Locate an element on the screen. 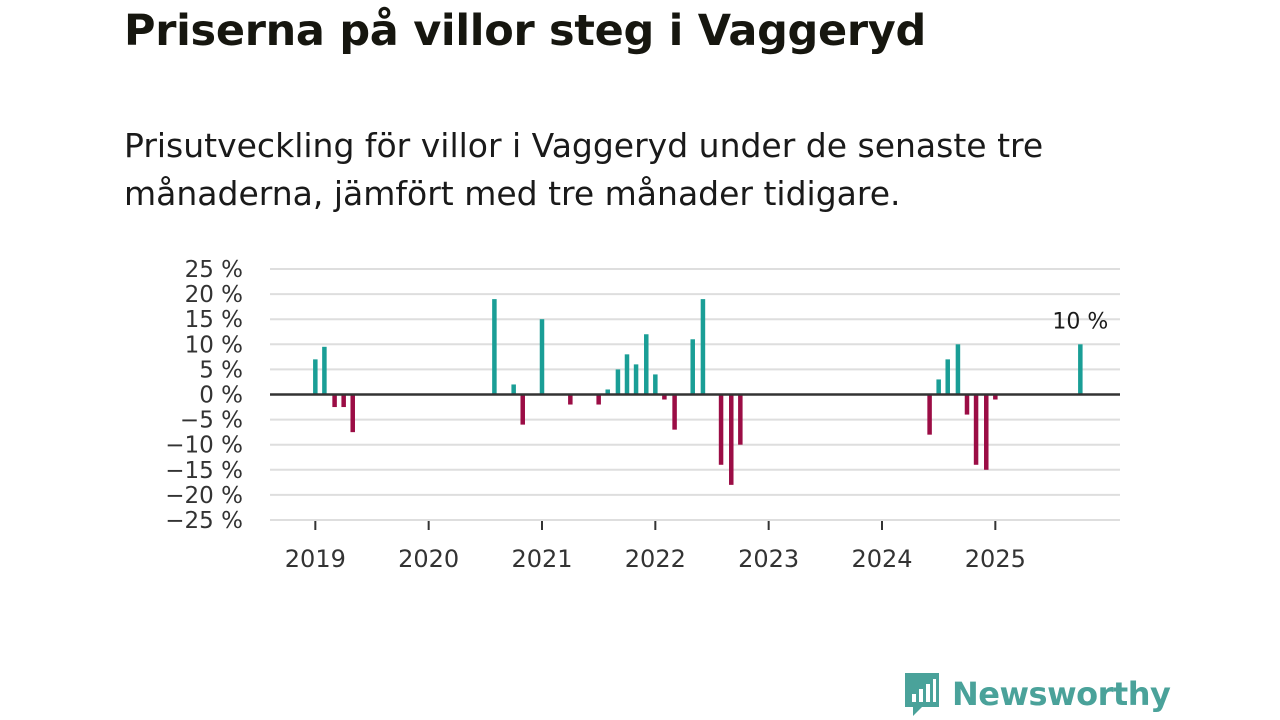 This screenshot has width=1280, height=720. newsworthy-chat-bars-icon is located at coordinates (922, 694).